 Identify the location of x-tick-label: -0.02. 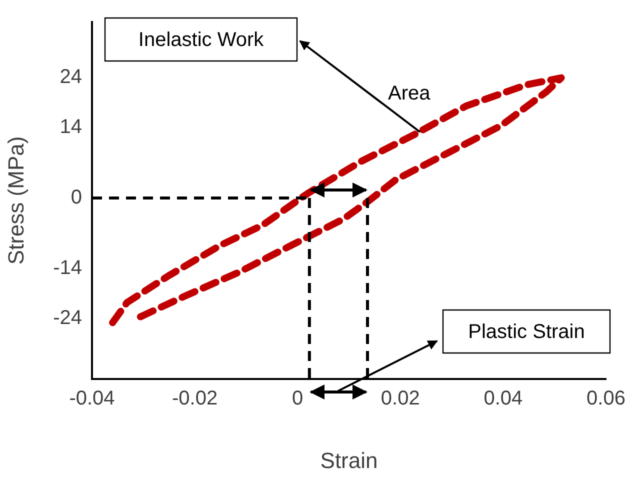
(195, 399).